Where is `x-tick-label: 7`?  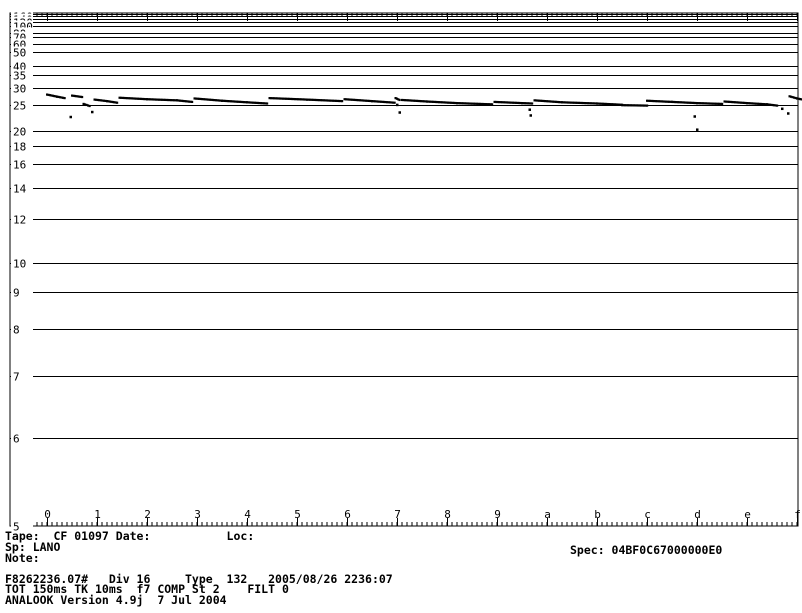 x-tick-label: 7 is located at coordinates (397, 514).